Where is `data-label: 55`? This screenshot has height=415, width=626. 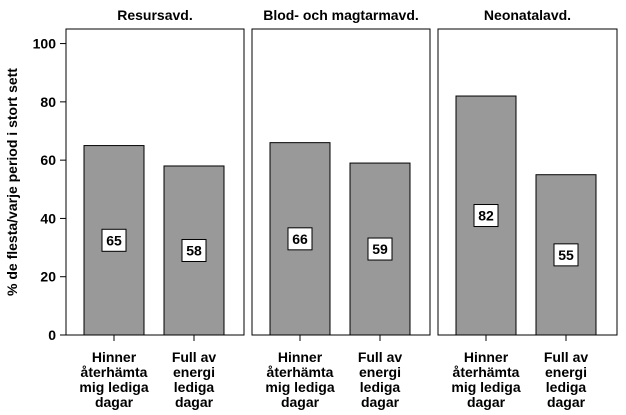
data-label: 55 is located at coordinates (566, 255).